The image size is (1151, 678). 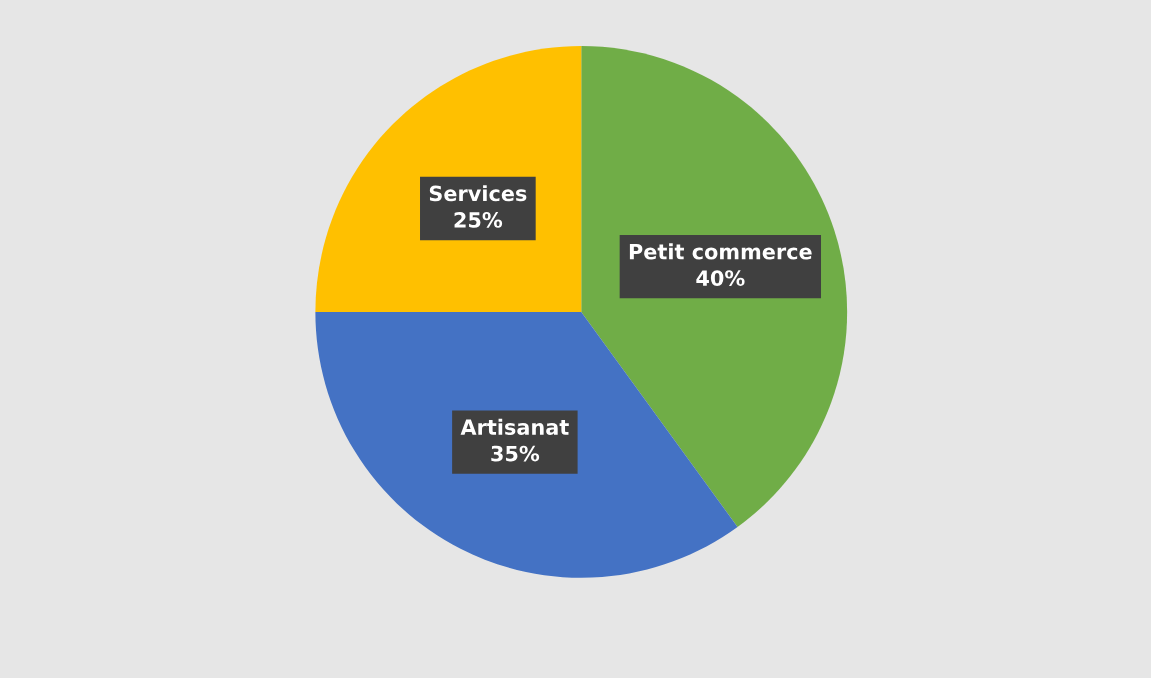 I want to click on pie-slice, so click(x=526, y=444).